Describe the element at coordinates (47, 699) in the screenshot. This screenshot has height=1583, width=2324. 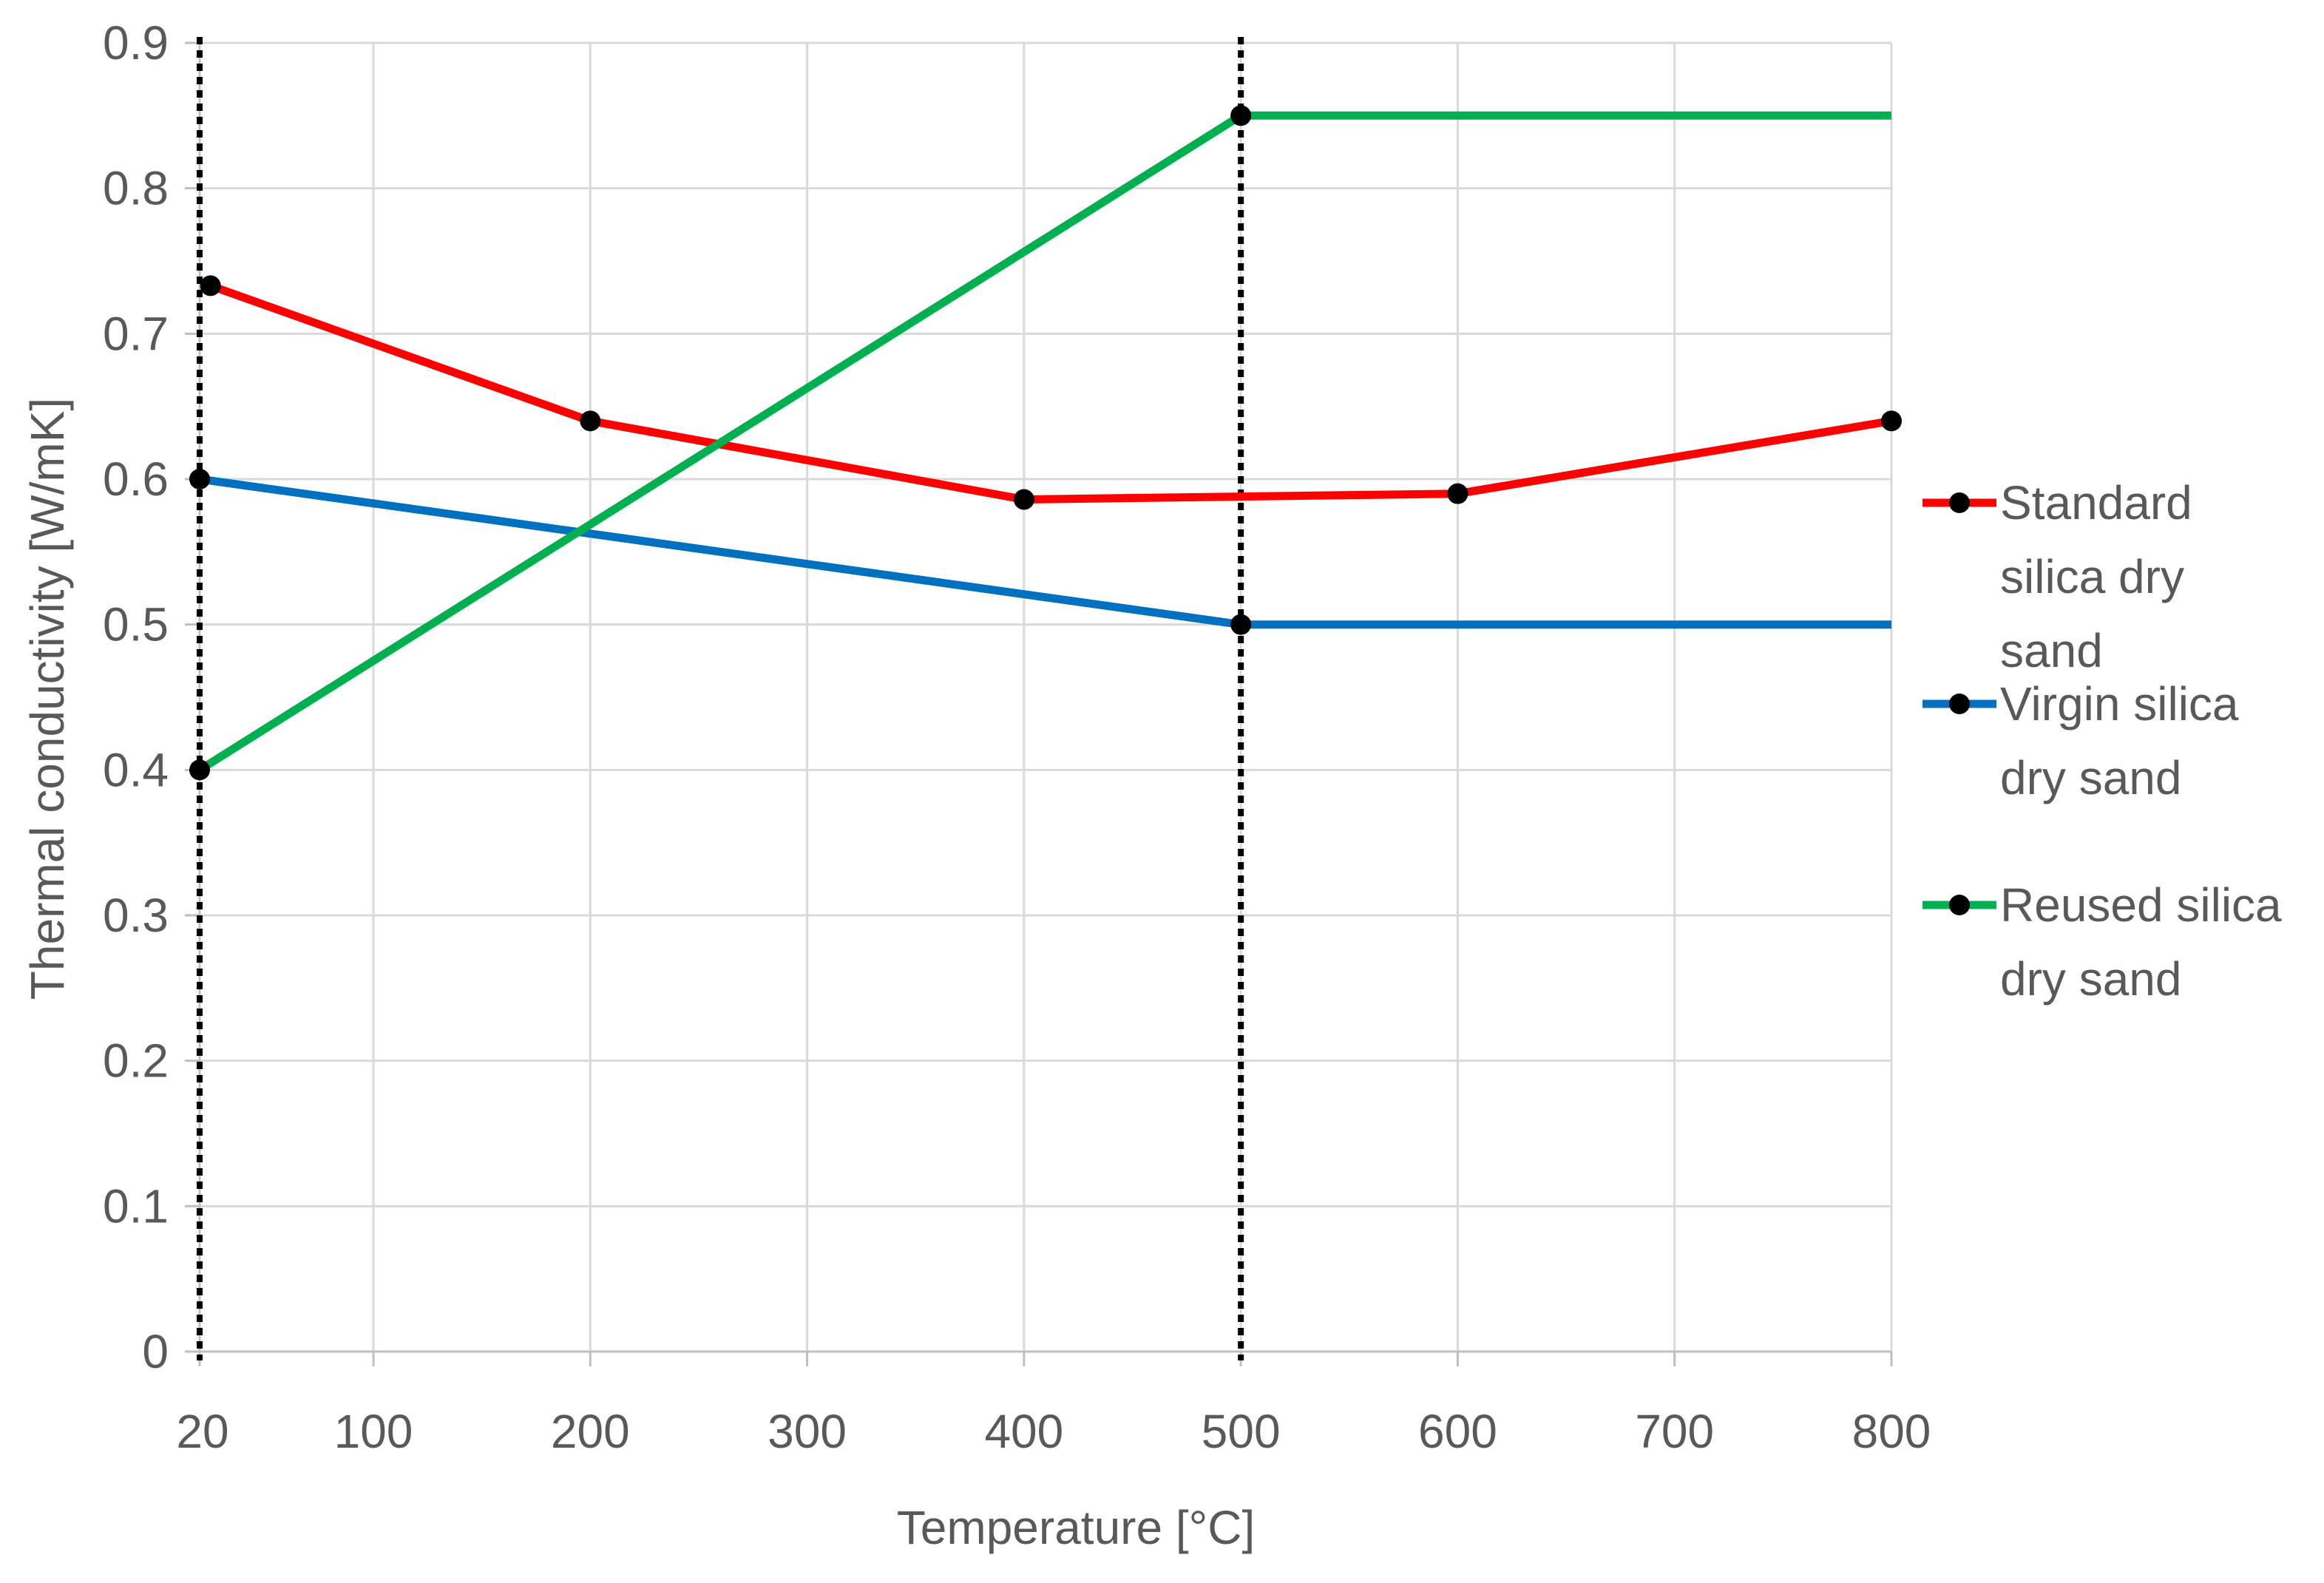
I see `y-axis-title: Thermal conductivity [W/mK]` at that location.